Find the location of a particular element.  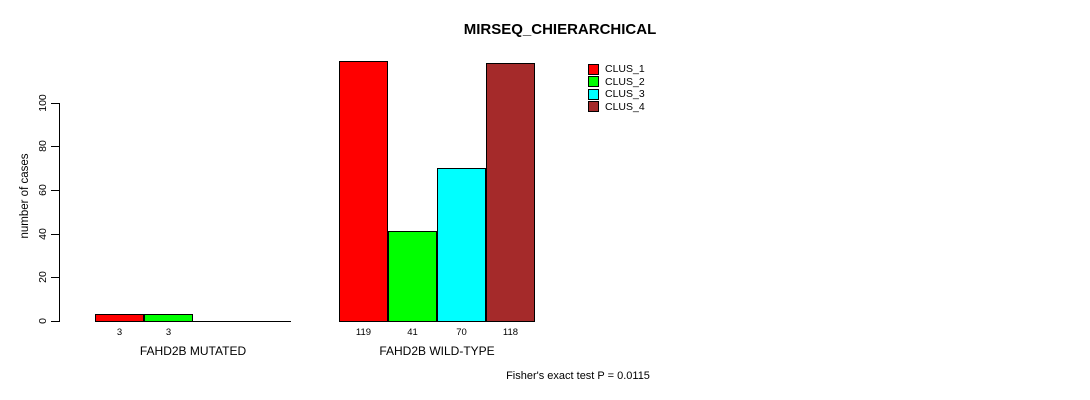

group-label-wildtype: FAHD2B WILD-TYPE is located at coordinates (437, 351).